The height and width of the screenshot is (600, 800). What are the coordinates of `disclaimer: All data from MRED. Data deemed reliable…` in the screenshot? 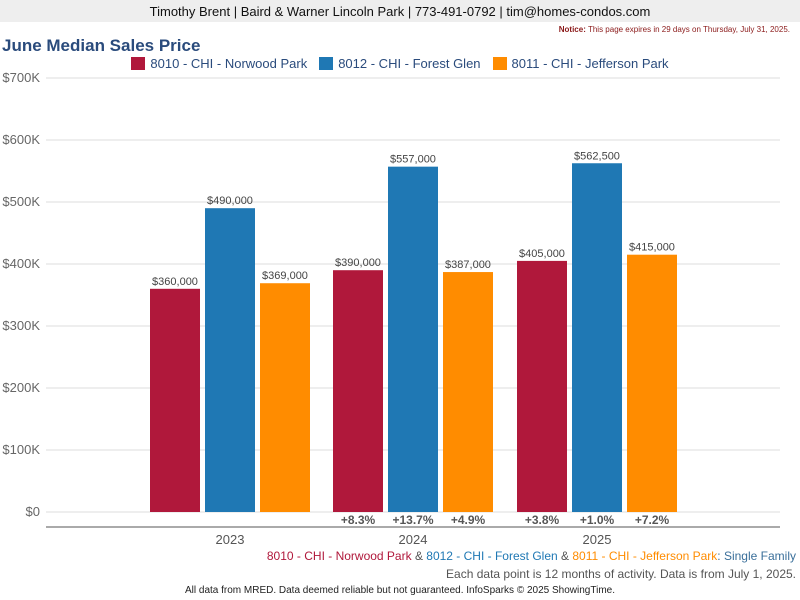 It's located at (399, 590).